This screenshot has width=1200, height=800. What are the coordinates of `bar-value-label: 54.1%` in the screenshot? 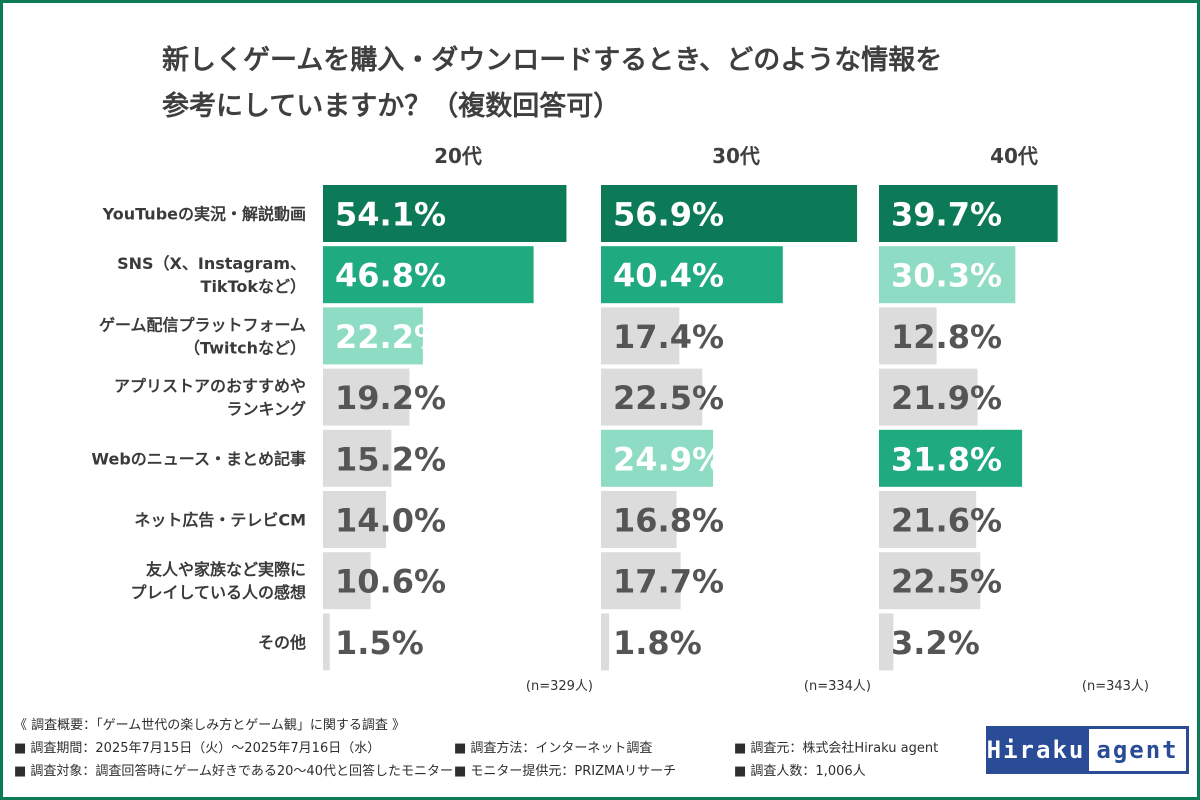 It's located at (390, 215).